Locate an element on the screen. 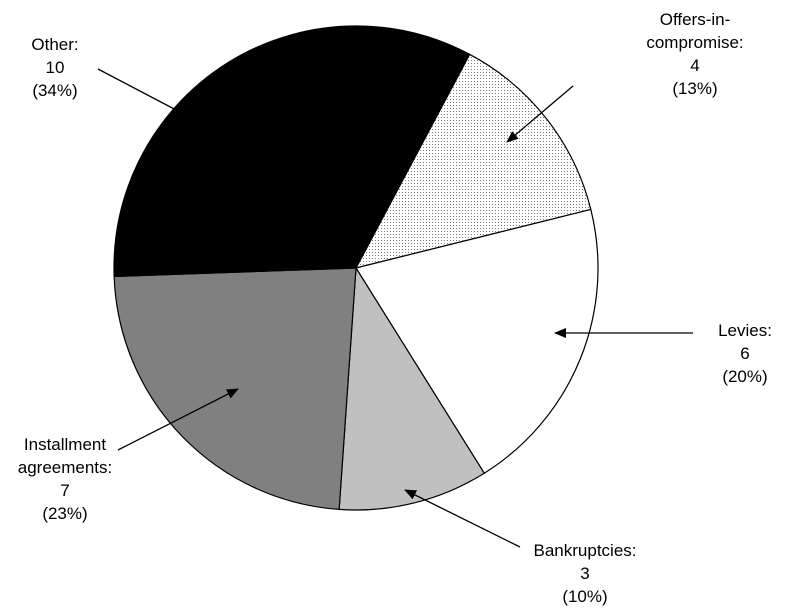 This screenshot has height=613, width=793. other-label-percent: (34%) is located at coordinates (55, 90).